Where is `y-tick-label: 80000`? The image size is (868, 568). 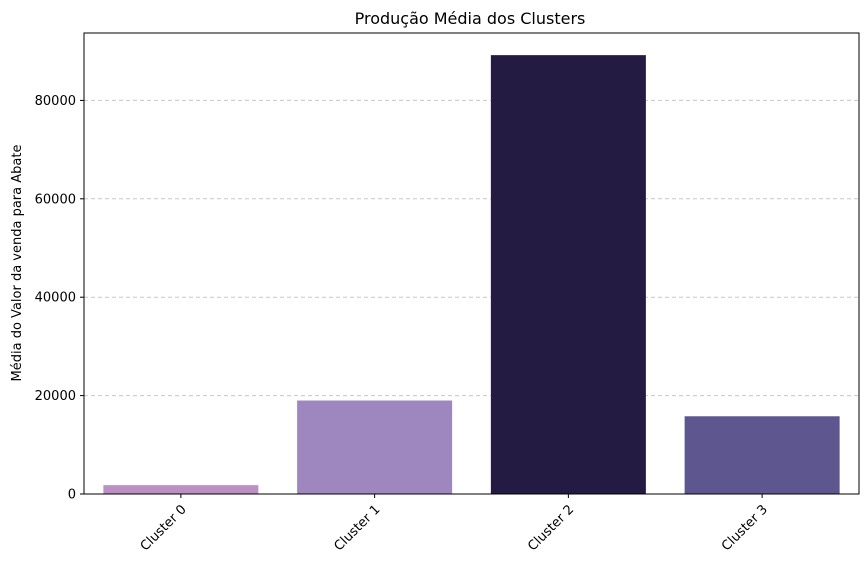 y-tick-label: 80000 is located at coordinates (55, 101).